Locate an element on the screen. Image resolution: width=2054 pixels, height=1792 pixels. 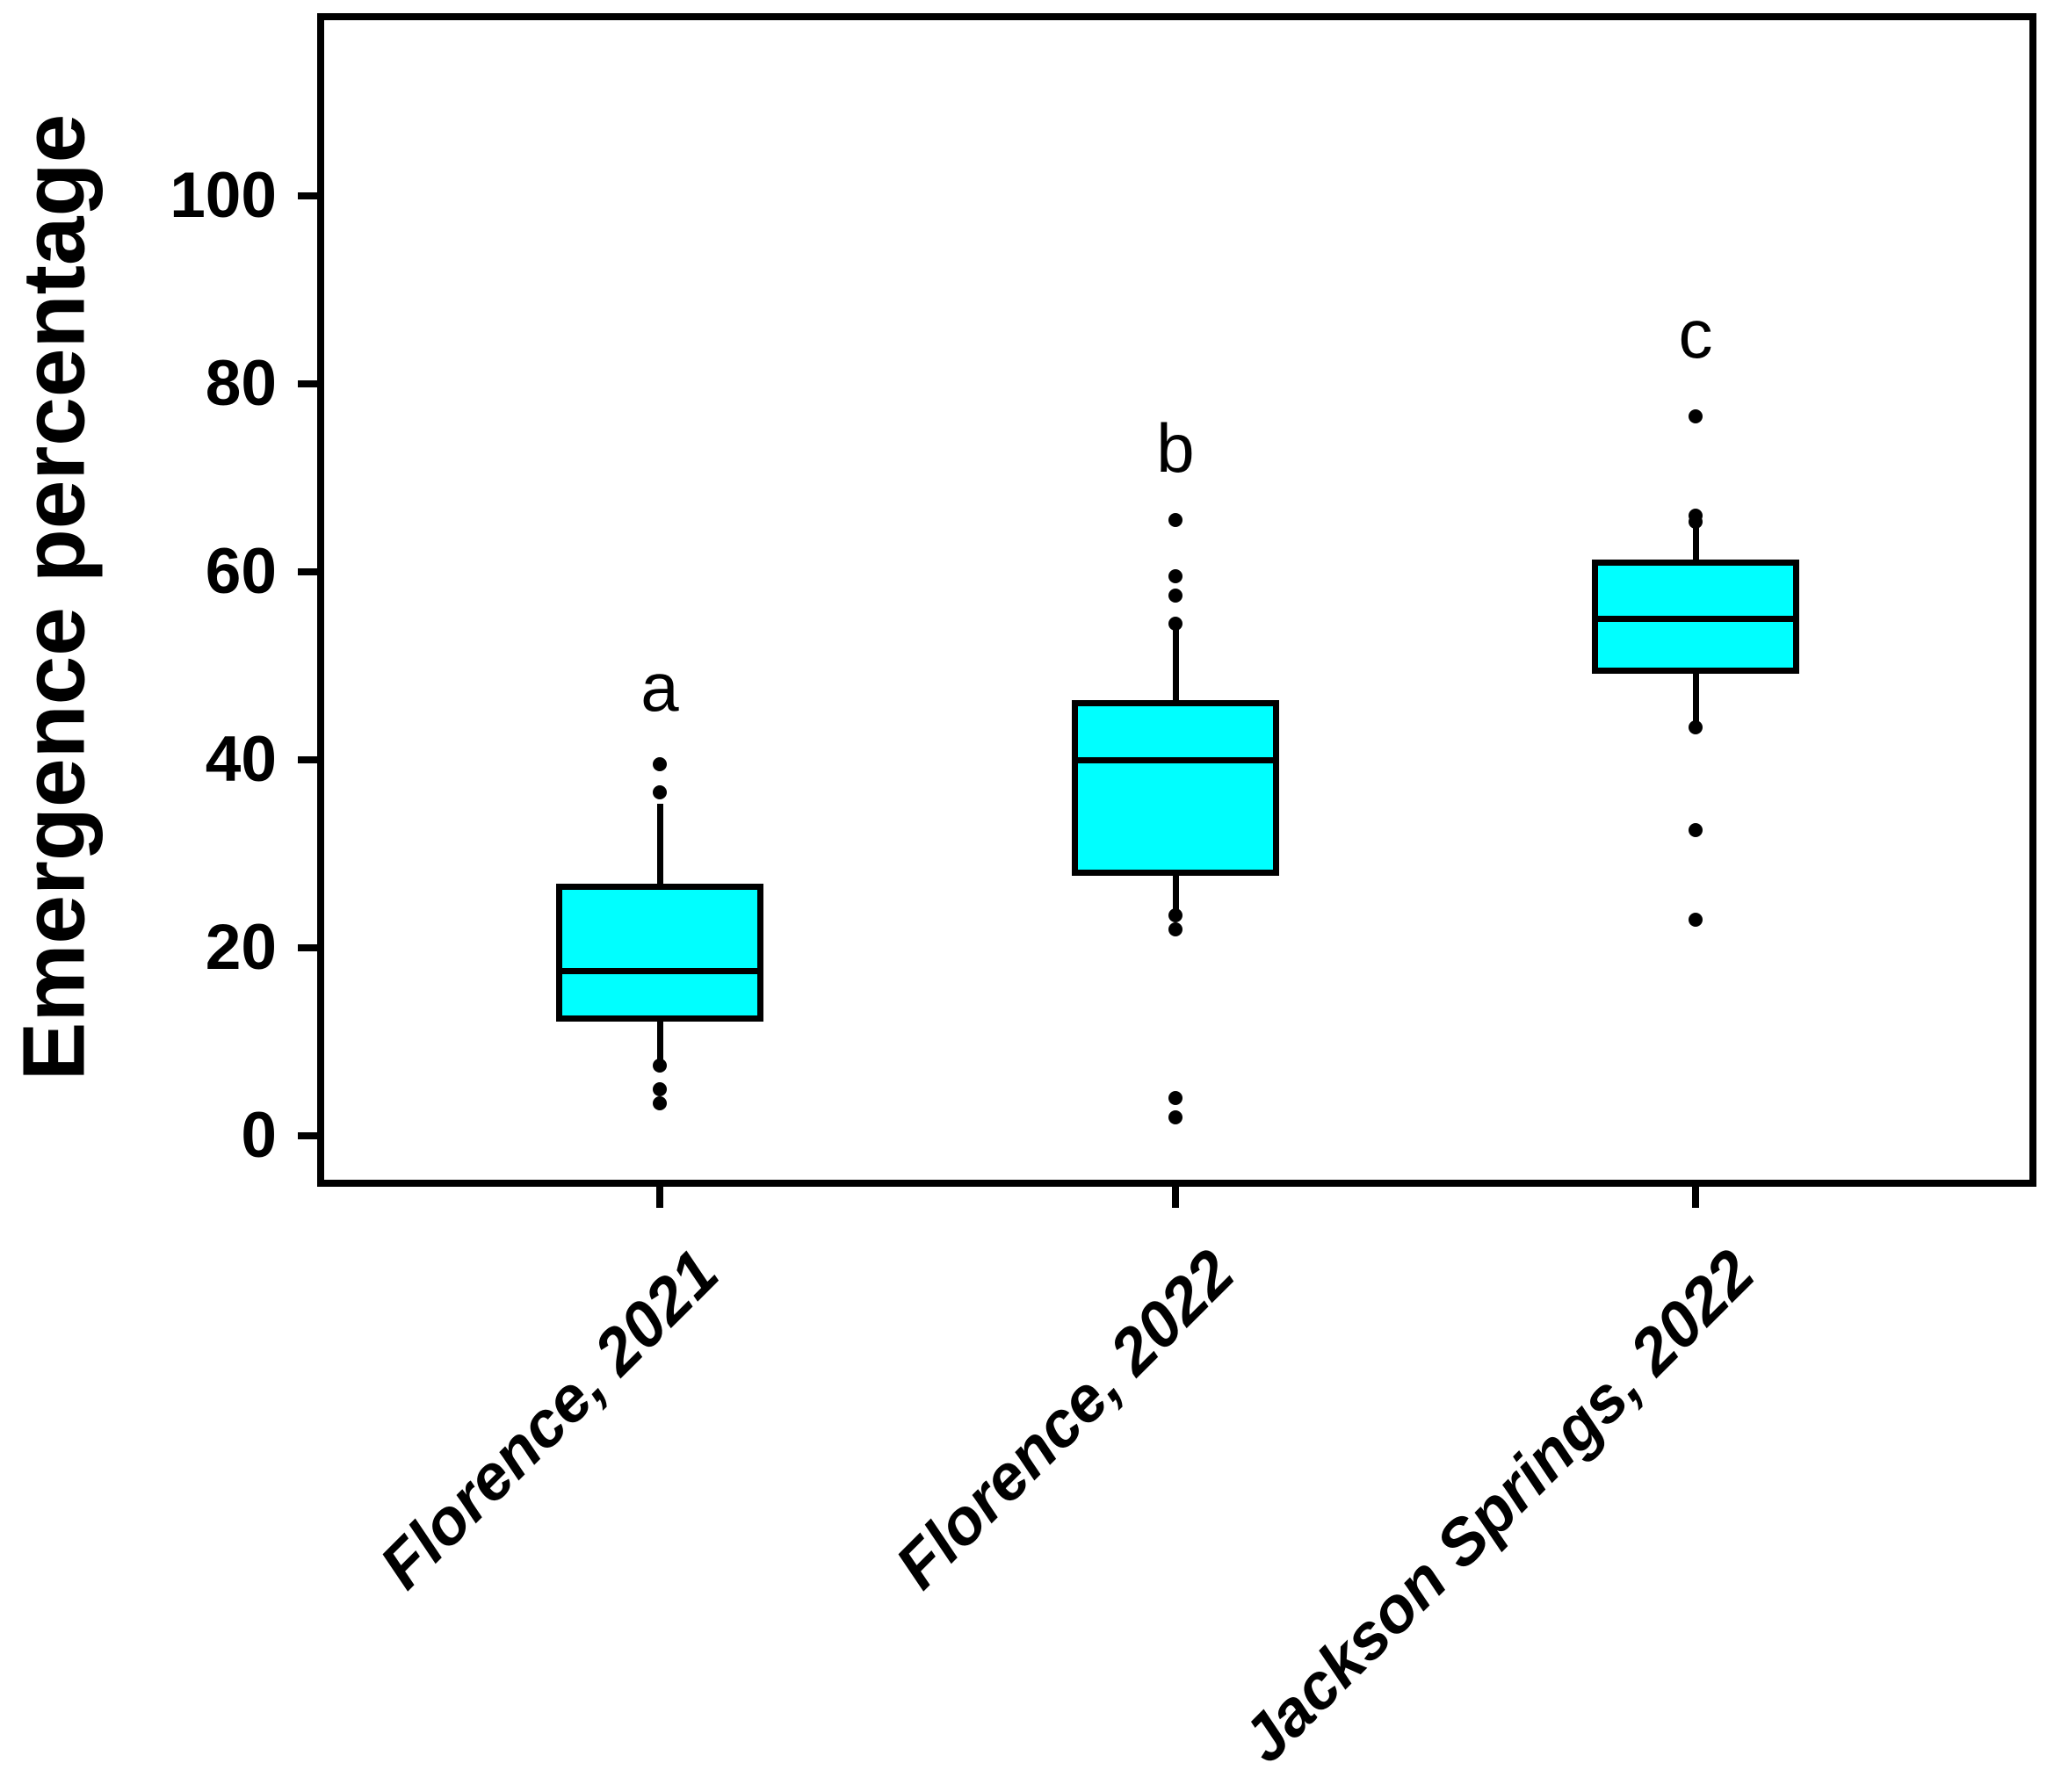
y-tick-label: 20 is located at coordinates (241, 947).